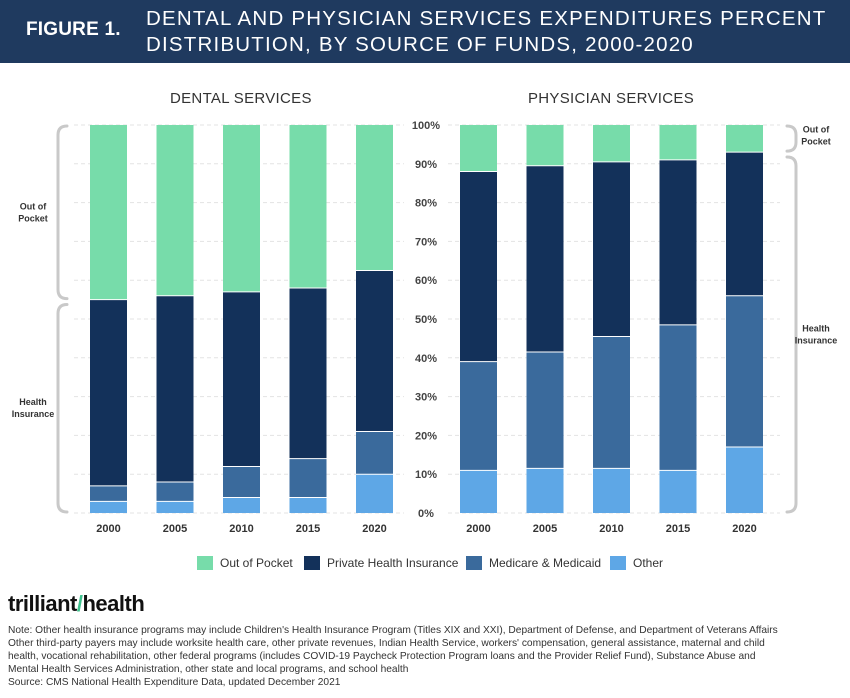  What do you see at coordinates (618, 563) in the screenshot?
I see `legend-swatch-other` at bounding box center [618, 563].